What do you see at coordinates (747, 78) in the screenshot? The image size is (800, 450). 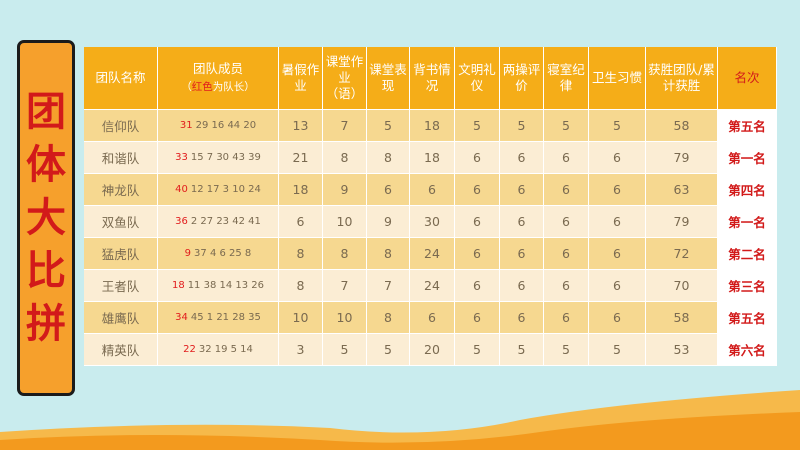 I see `header-rank: 名次` at bounding box center [747, 78].